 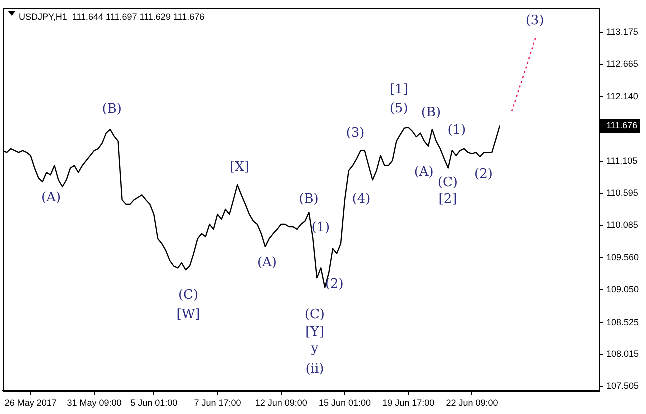 What do you see at coordinates (622, 63) in the screenshot?
I see `y-tick-label: 112.665` at bounding box center [622, 63].